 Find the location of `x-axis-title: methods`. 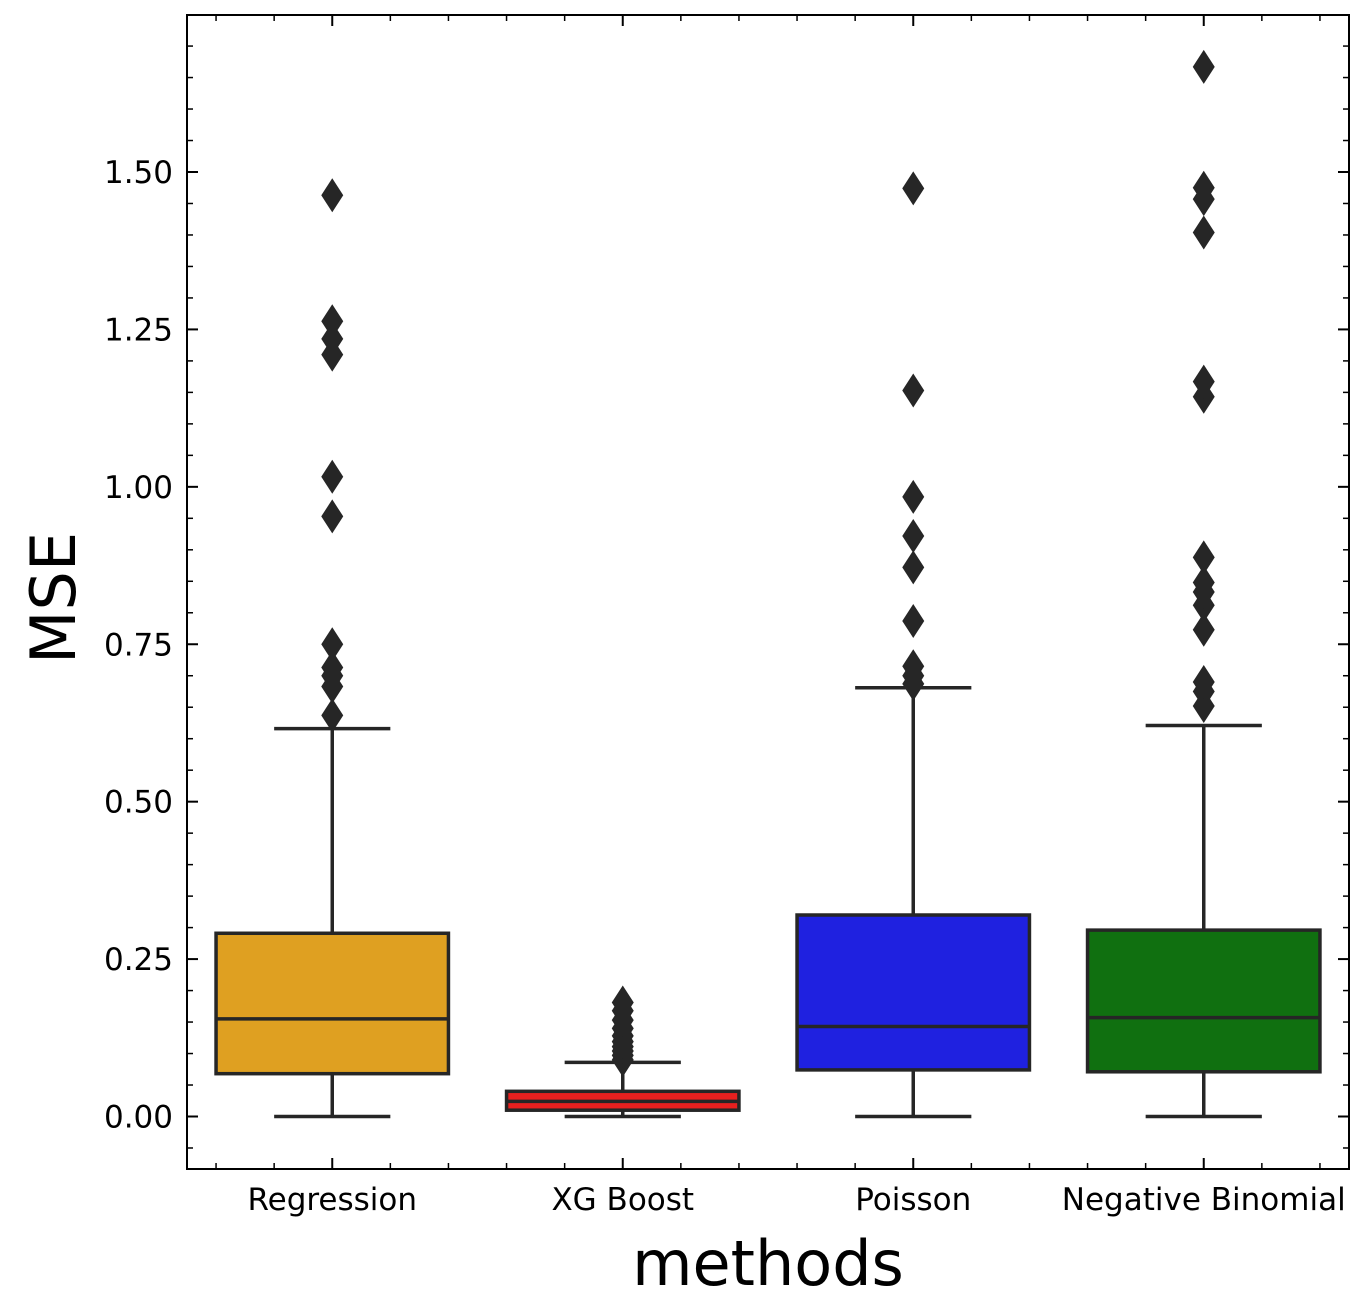

x-axis-title: methods is located at coordinates (768, 1263).